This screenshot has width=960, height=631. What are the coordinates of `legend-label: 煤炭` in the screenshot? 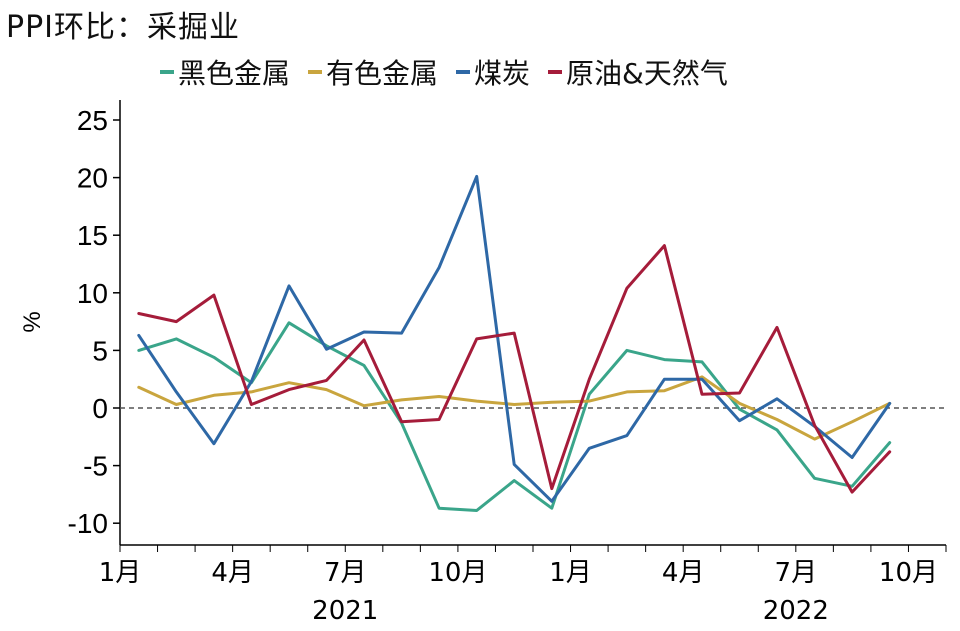 It's located at (502, 73).